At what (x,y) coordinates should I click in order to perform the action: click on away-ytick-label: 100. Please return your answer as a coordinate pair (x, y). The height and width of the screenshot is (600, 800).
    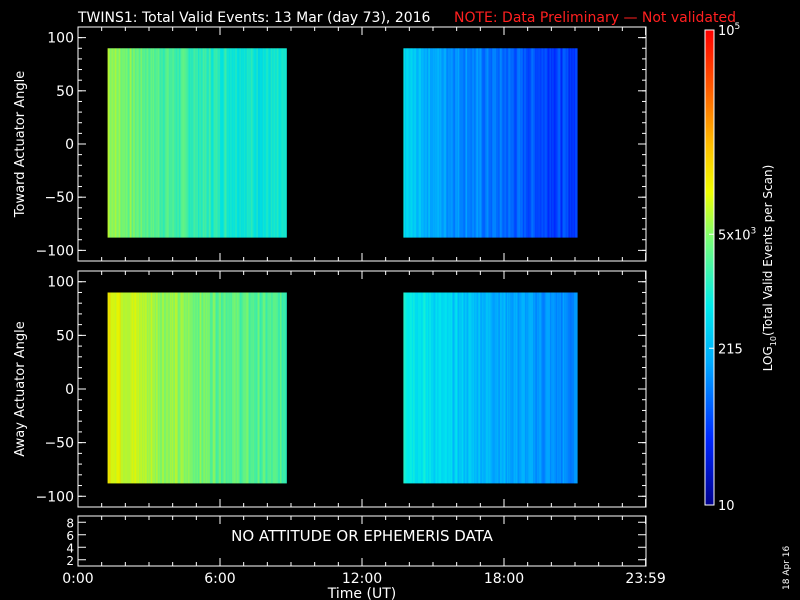
    Looking at the image, I should click on (60, 283).